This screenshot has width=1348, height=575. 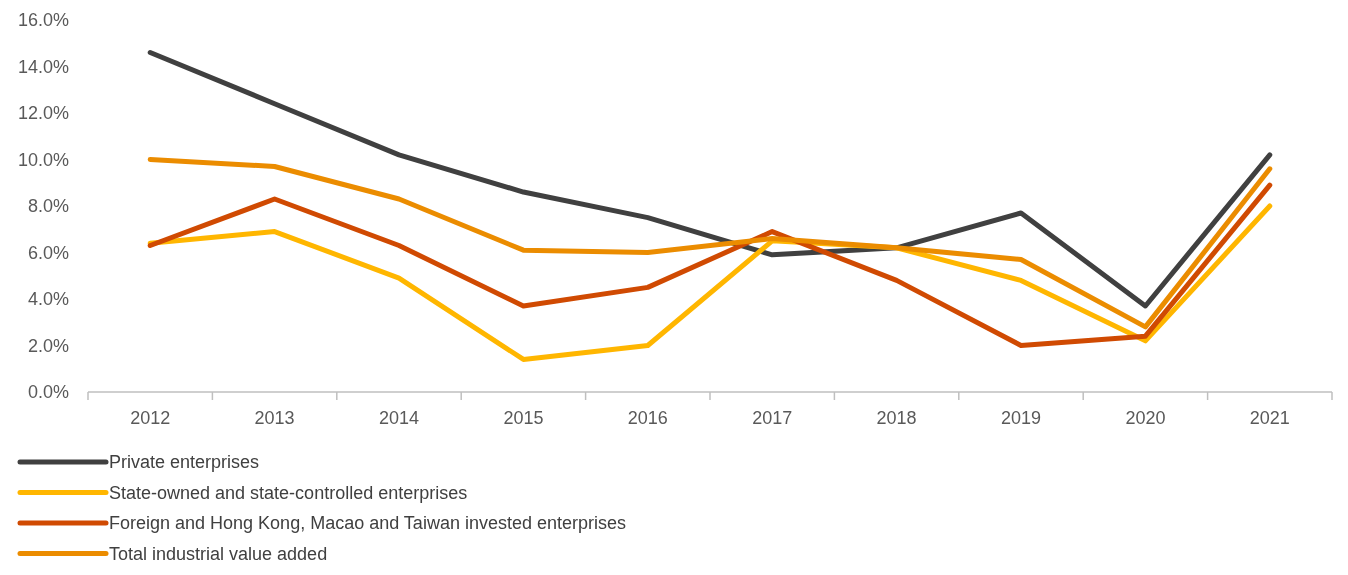 What do you see at coordinates (48, 392) in the screenshot?
I see `y-tick-label: 0.0%` at bounding box center [48, 392].